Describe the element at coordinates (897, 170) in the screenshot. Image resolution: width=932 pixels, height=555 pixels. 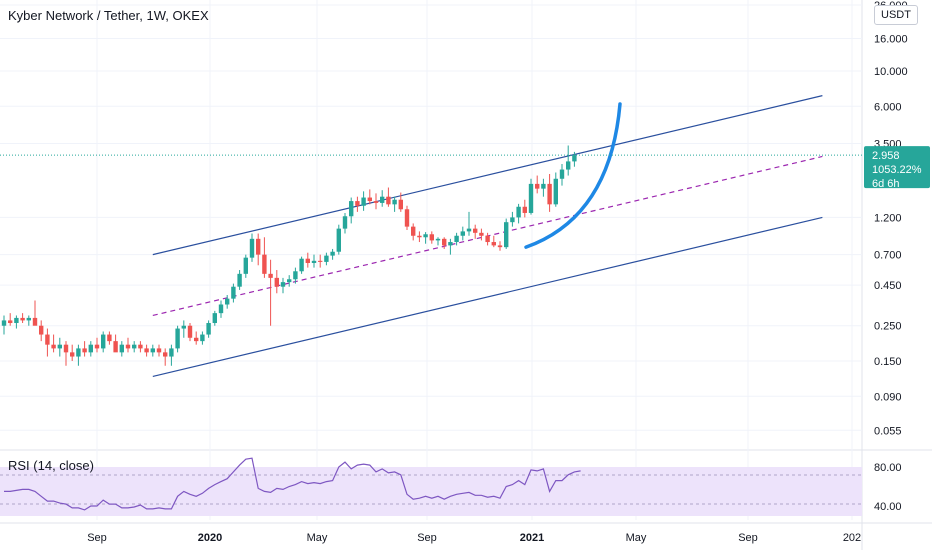
I see `price-badge-change: 1053.22%` at that location.